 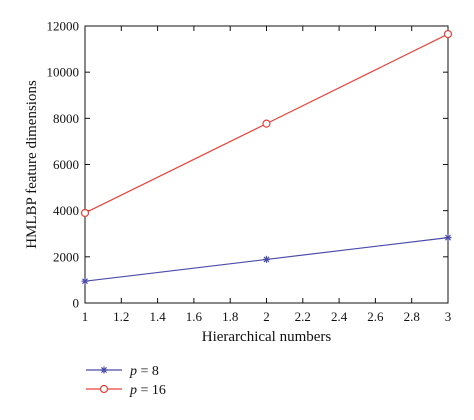 What do you see at coordinates (157, 316) in the screenshot?
I see `x-tick-label: 1.4` at bounding box center [157, 316].